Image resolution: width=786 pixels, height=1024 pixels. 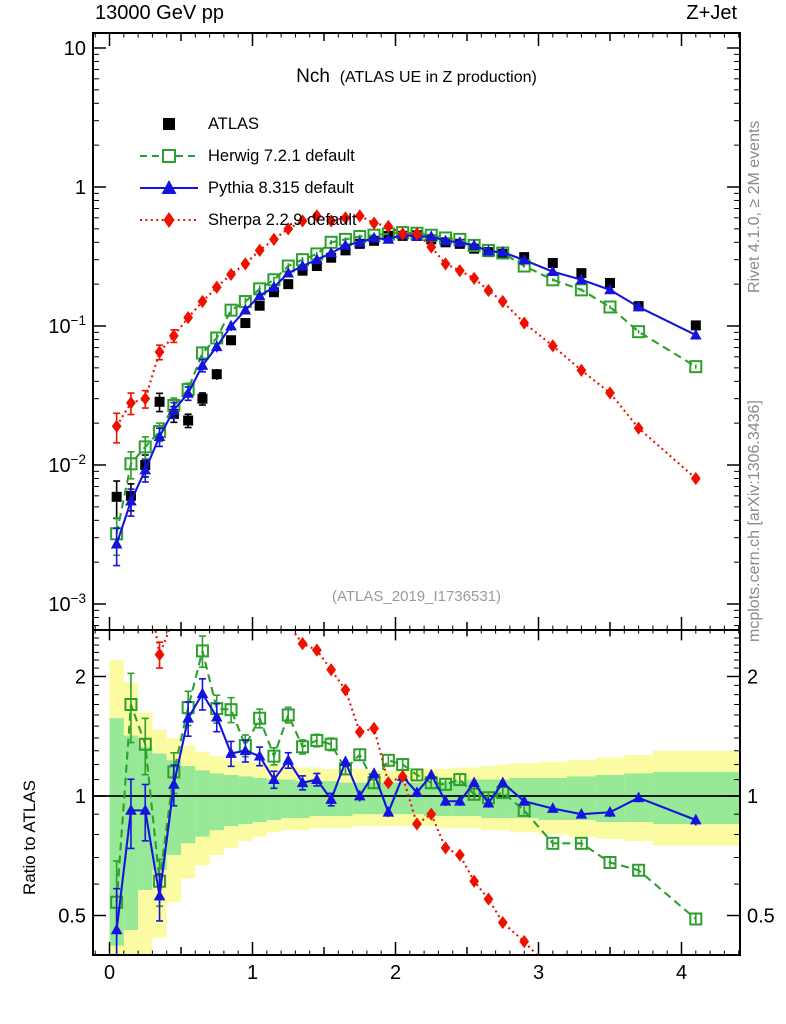 I want to click on svg-text: 3, so click(x=538, y=973).